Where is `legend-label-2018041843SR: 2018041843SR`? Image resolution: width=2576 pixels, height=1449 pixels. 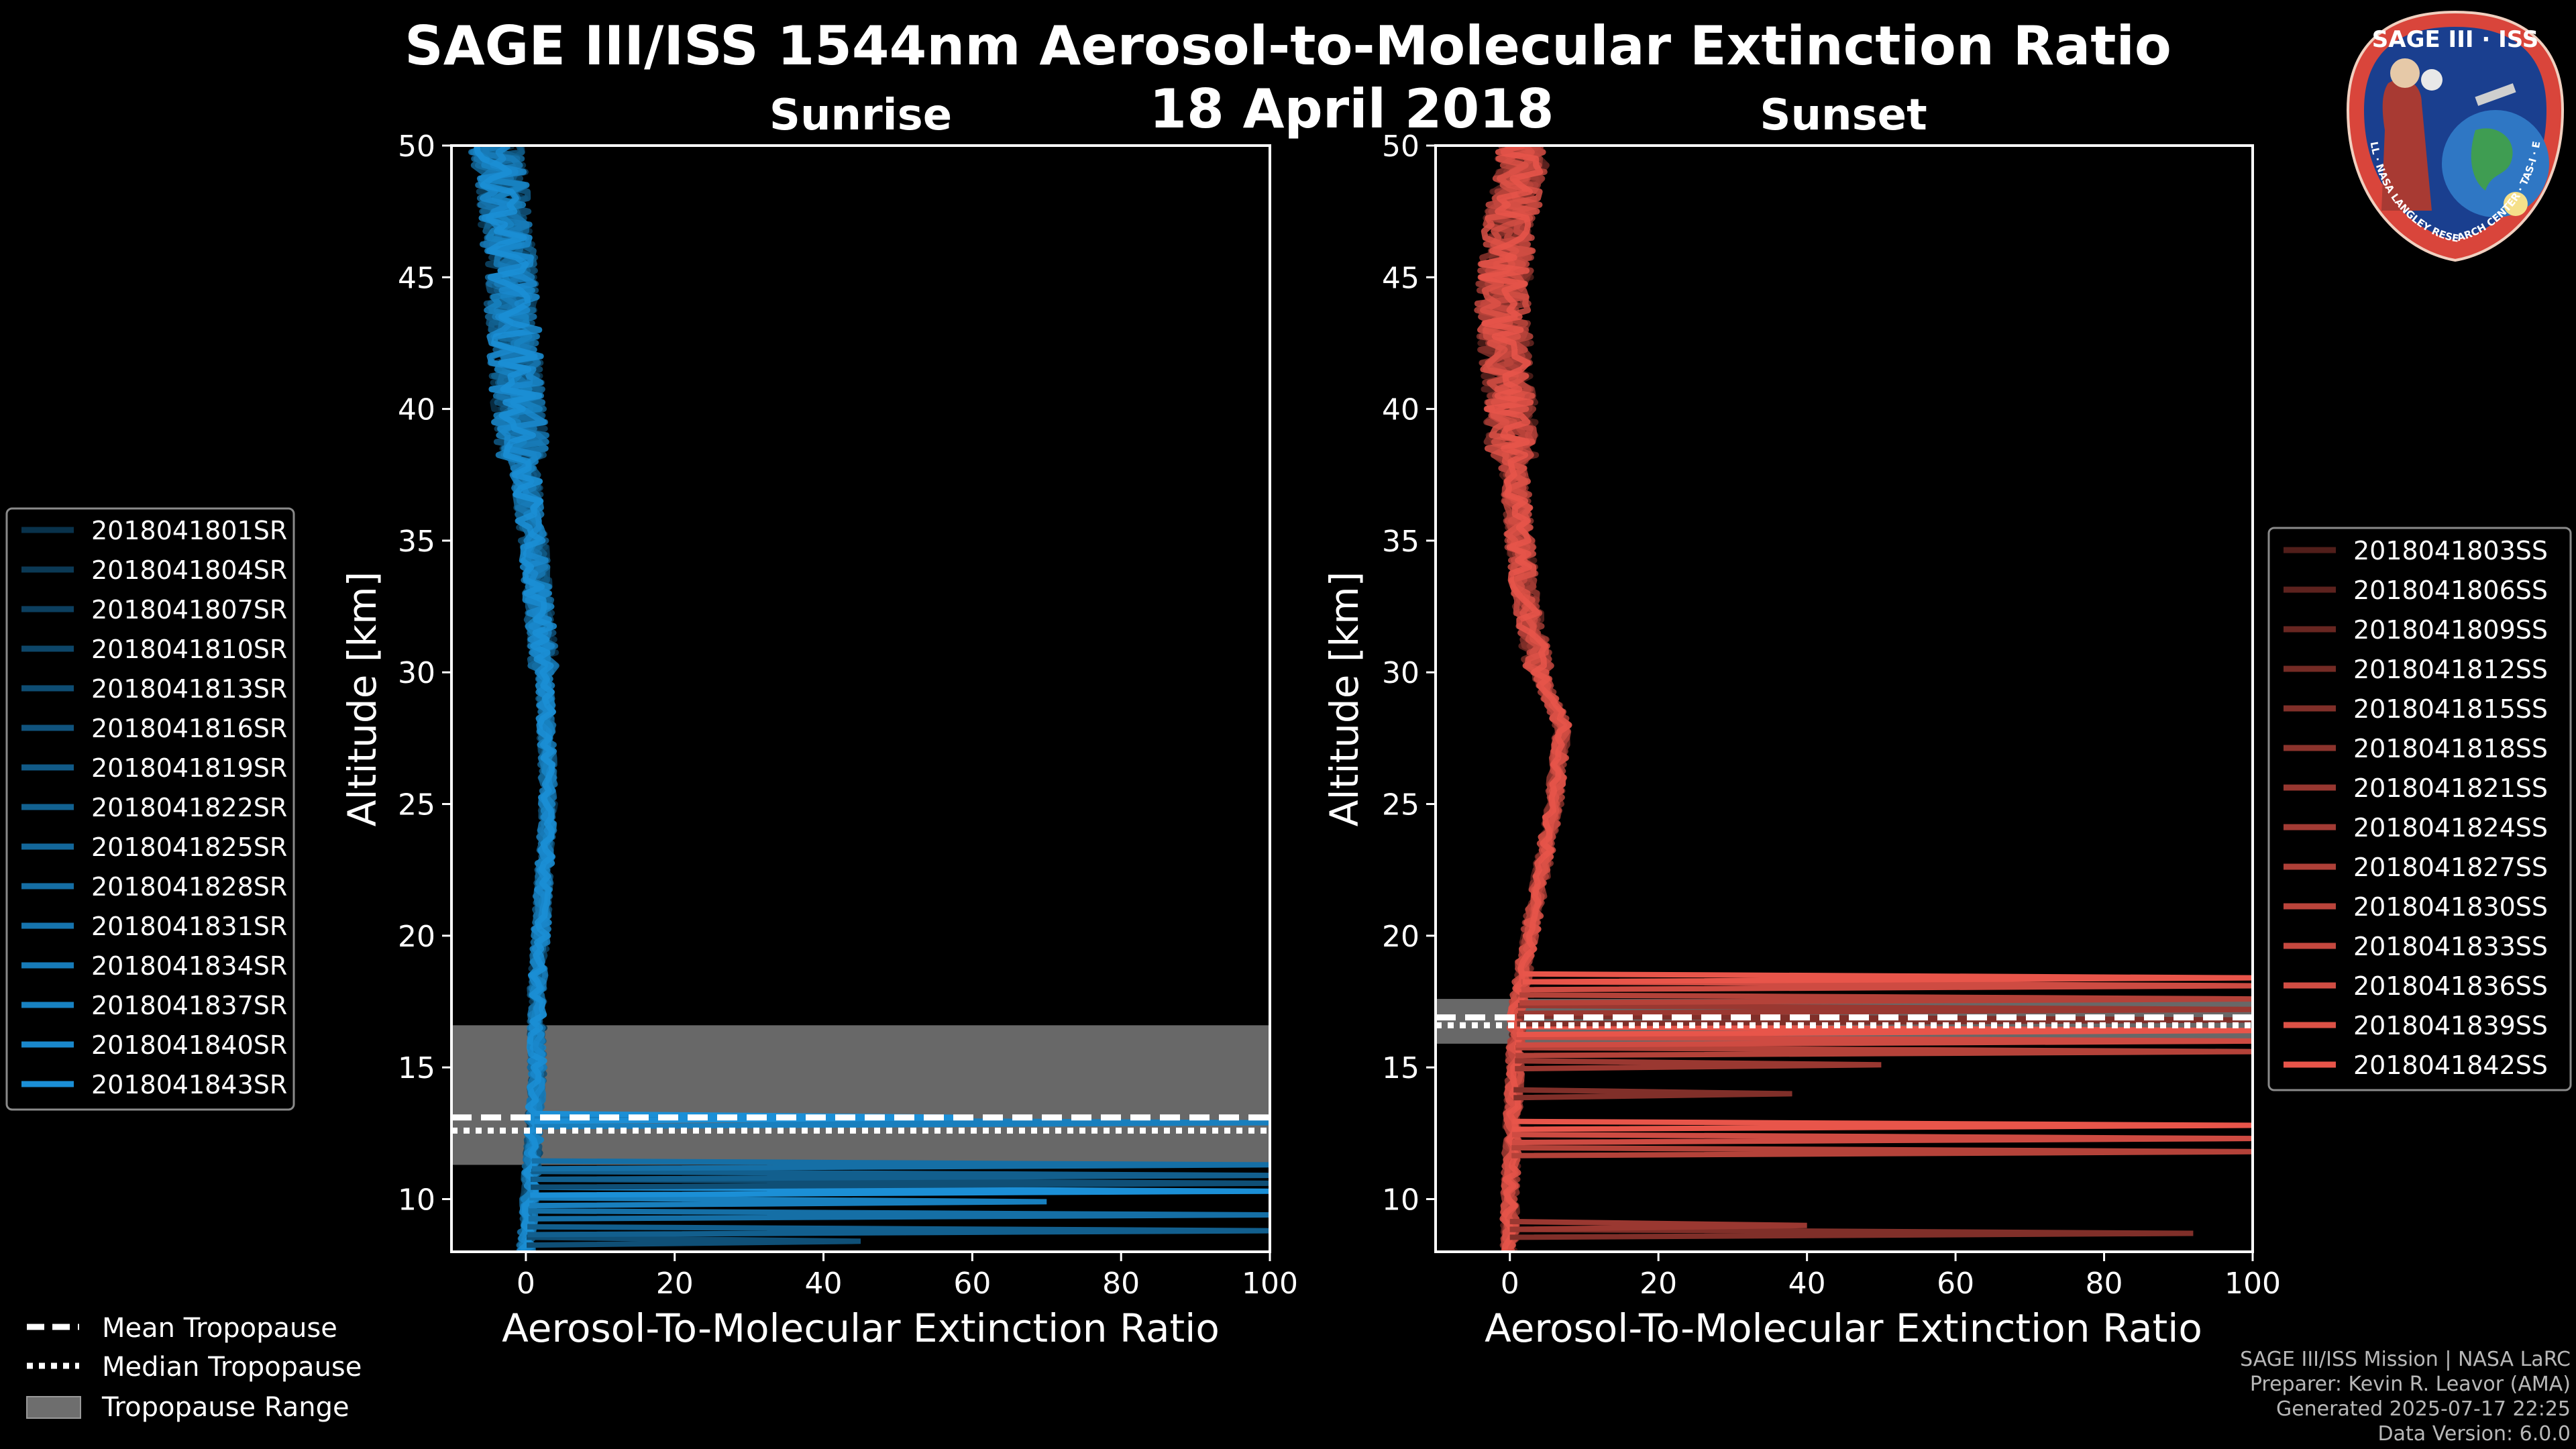 legend-label-2018041843SR: 2018041843SR is located at coordinates (189, 1084).